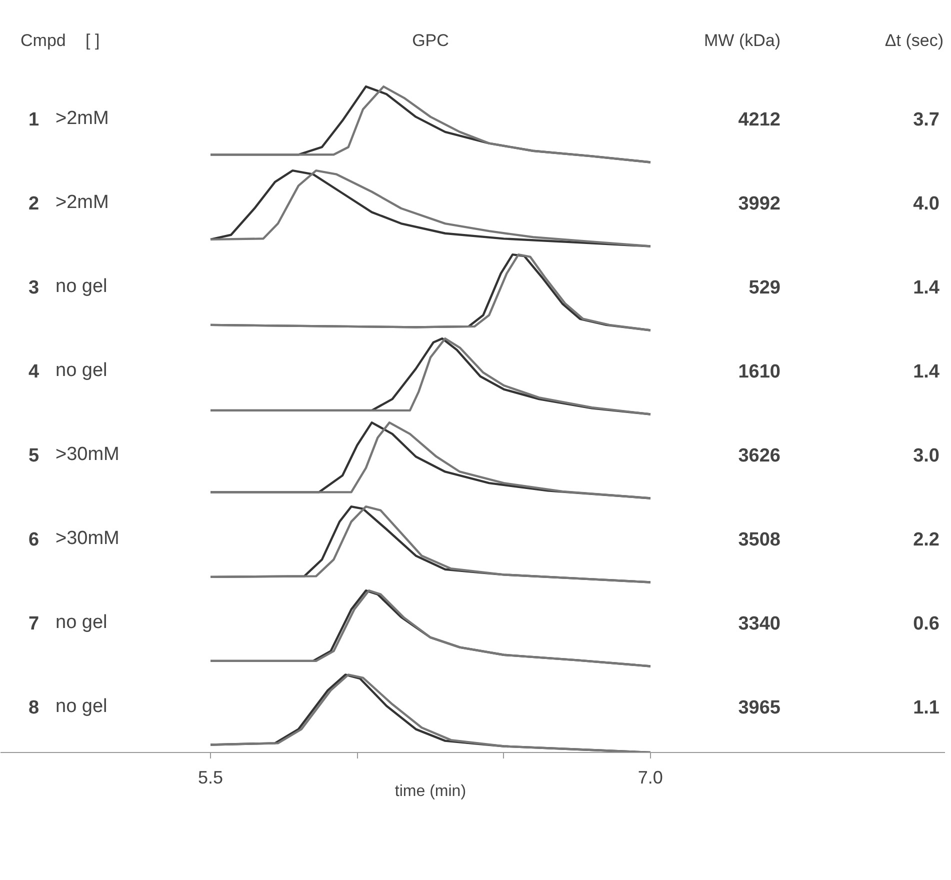 The image size is (951, 880). I want to click on x-tick-label: 5.5, so click(211, 778).